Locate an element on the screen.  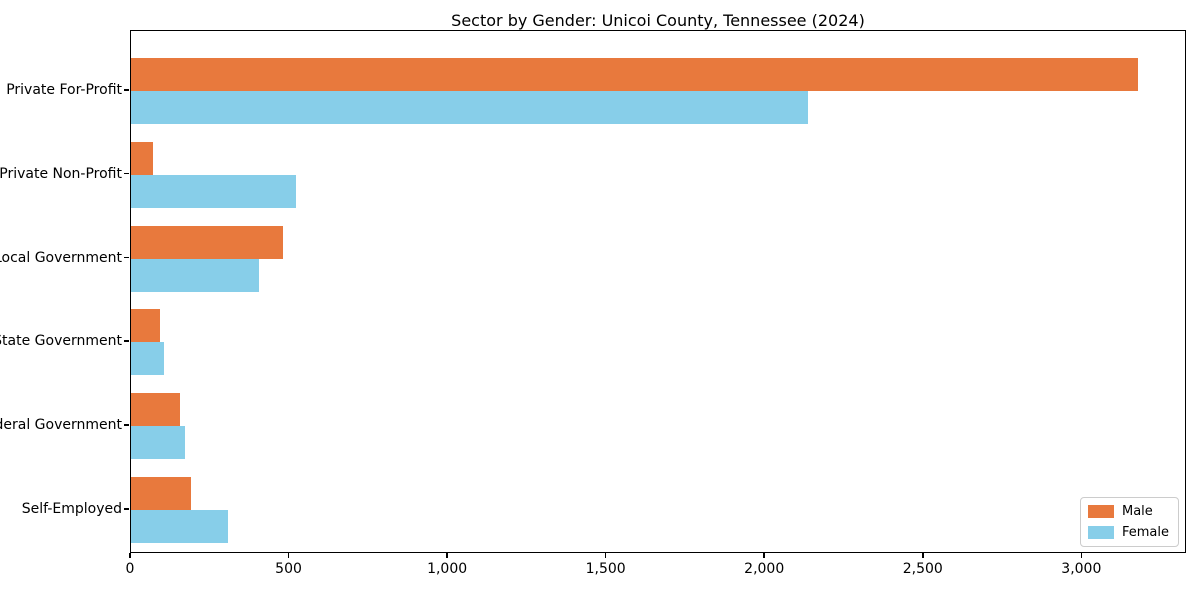
legend: Male Female is located at coordinates (1129, 522).